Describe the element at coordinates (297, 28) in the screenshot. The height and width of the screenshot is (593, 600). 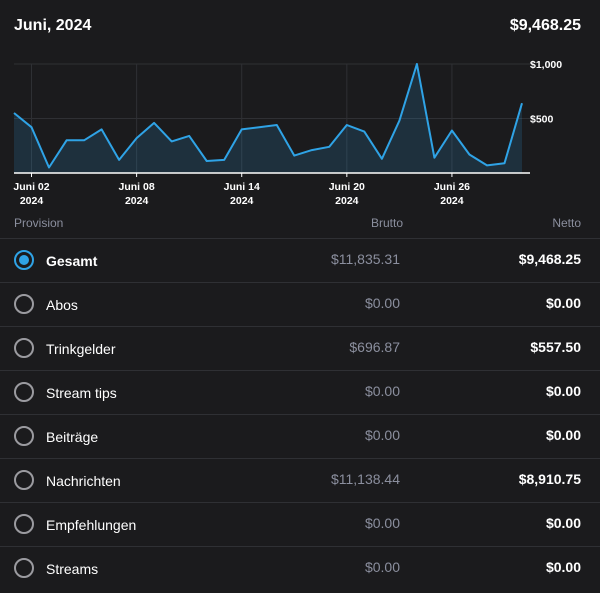
I see `header: Juni, 2024 $9,468.25` at that location.